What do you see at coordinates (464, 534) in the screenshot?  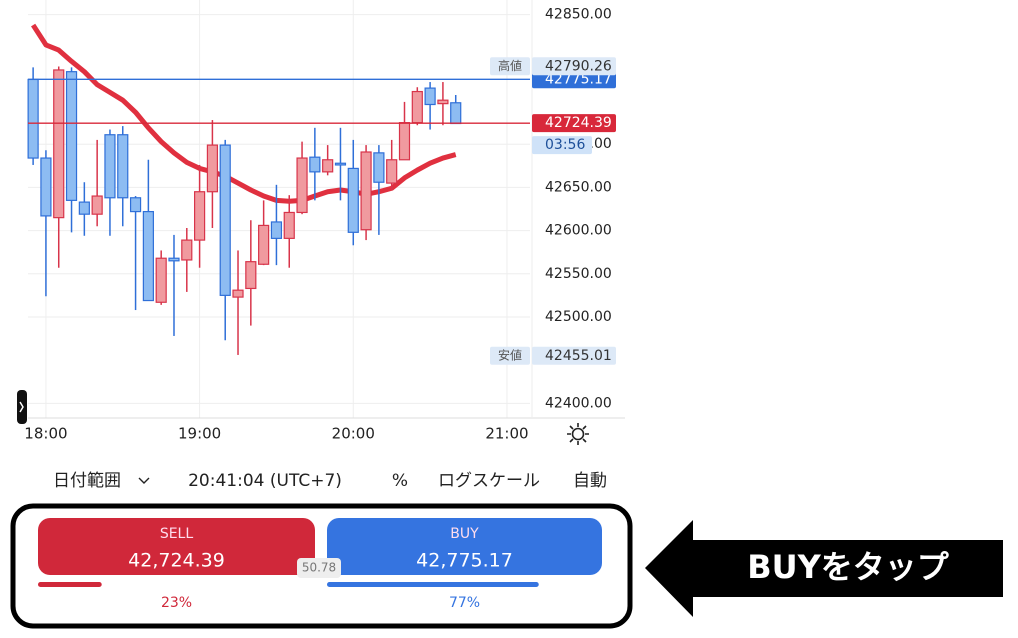 I see `buy-label: BUY` at bounding box center [464, 534].